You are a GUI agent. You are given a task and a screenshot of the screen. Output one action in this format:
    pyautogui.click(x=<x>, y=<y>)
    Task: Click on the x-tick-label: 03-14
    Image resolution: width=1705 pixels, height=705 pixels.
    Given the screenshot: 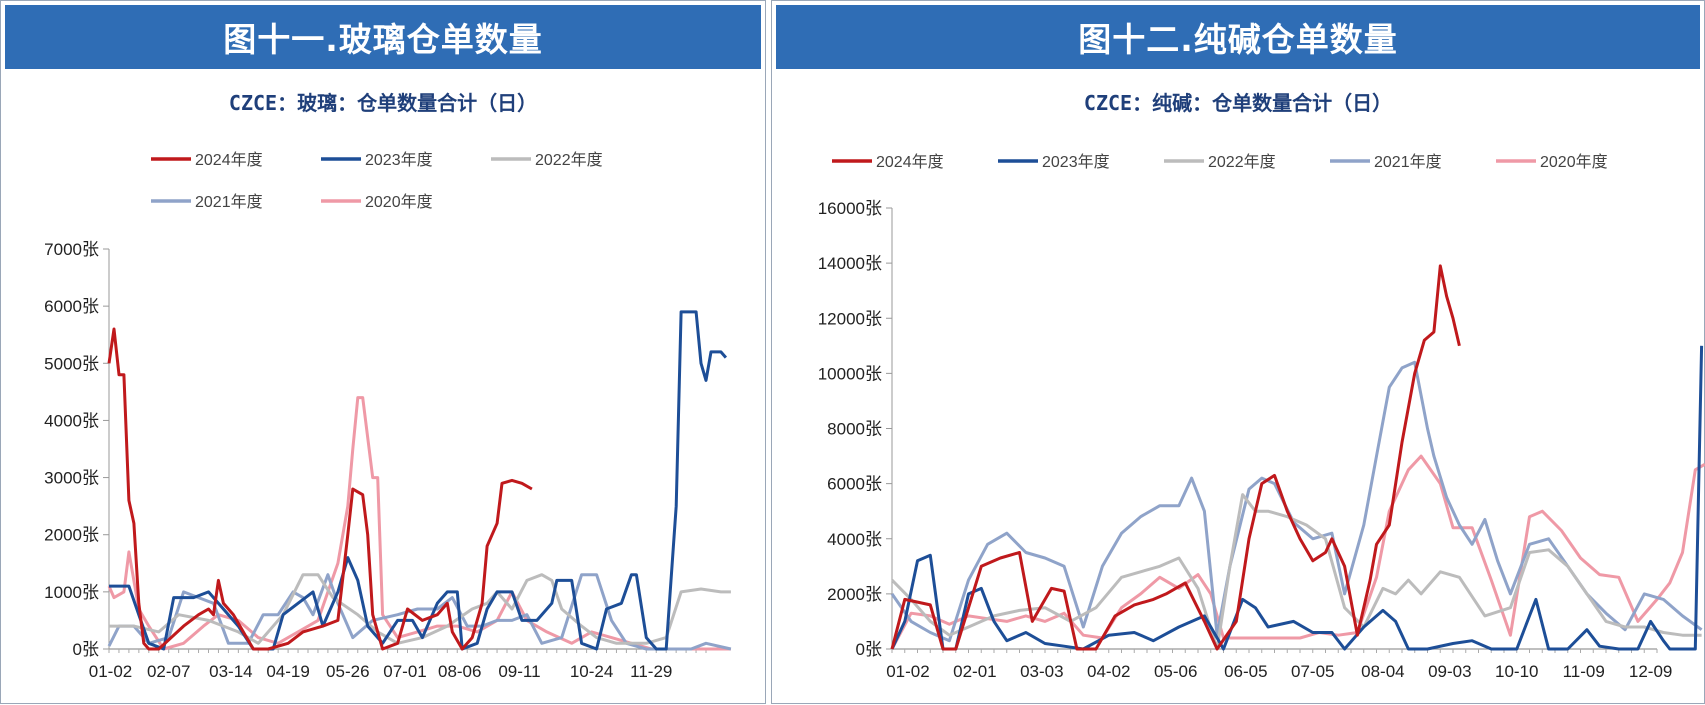 What is the action you would take?
    pyautogui.click(x=230, y=671)
    